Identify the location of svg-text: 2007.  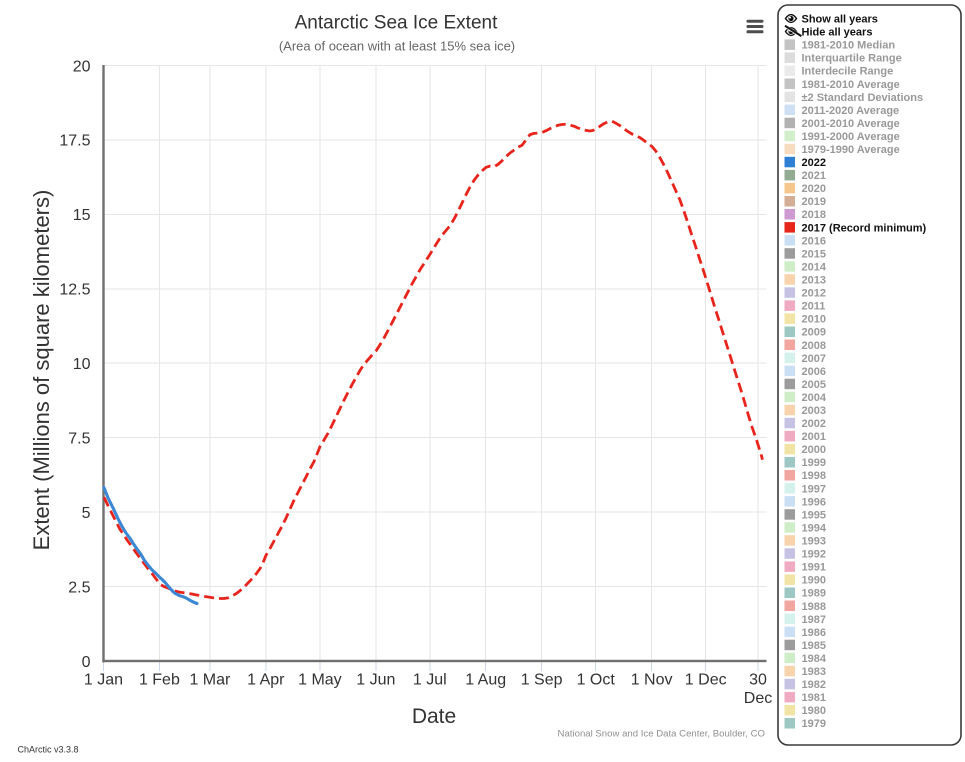
(814, 359).